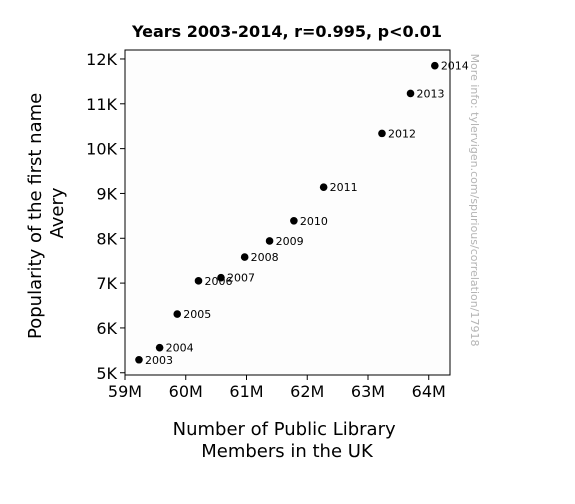  What do you see at coordinates (314, 221) in the screenshot?
I see `data-point-label: 2010` at bounding box center [314, 221].